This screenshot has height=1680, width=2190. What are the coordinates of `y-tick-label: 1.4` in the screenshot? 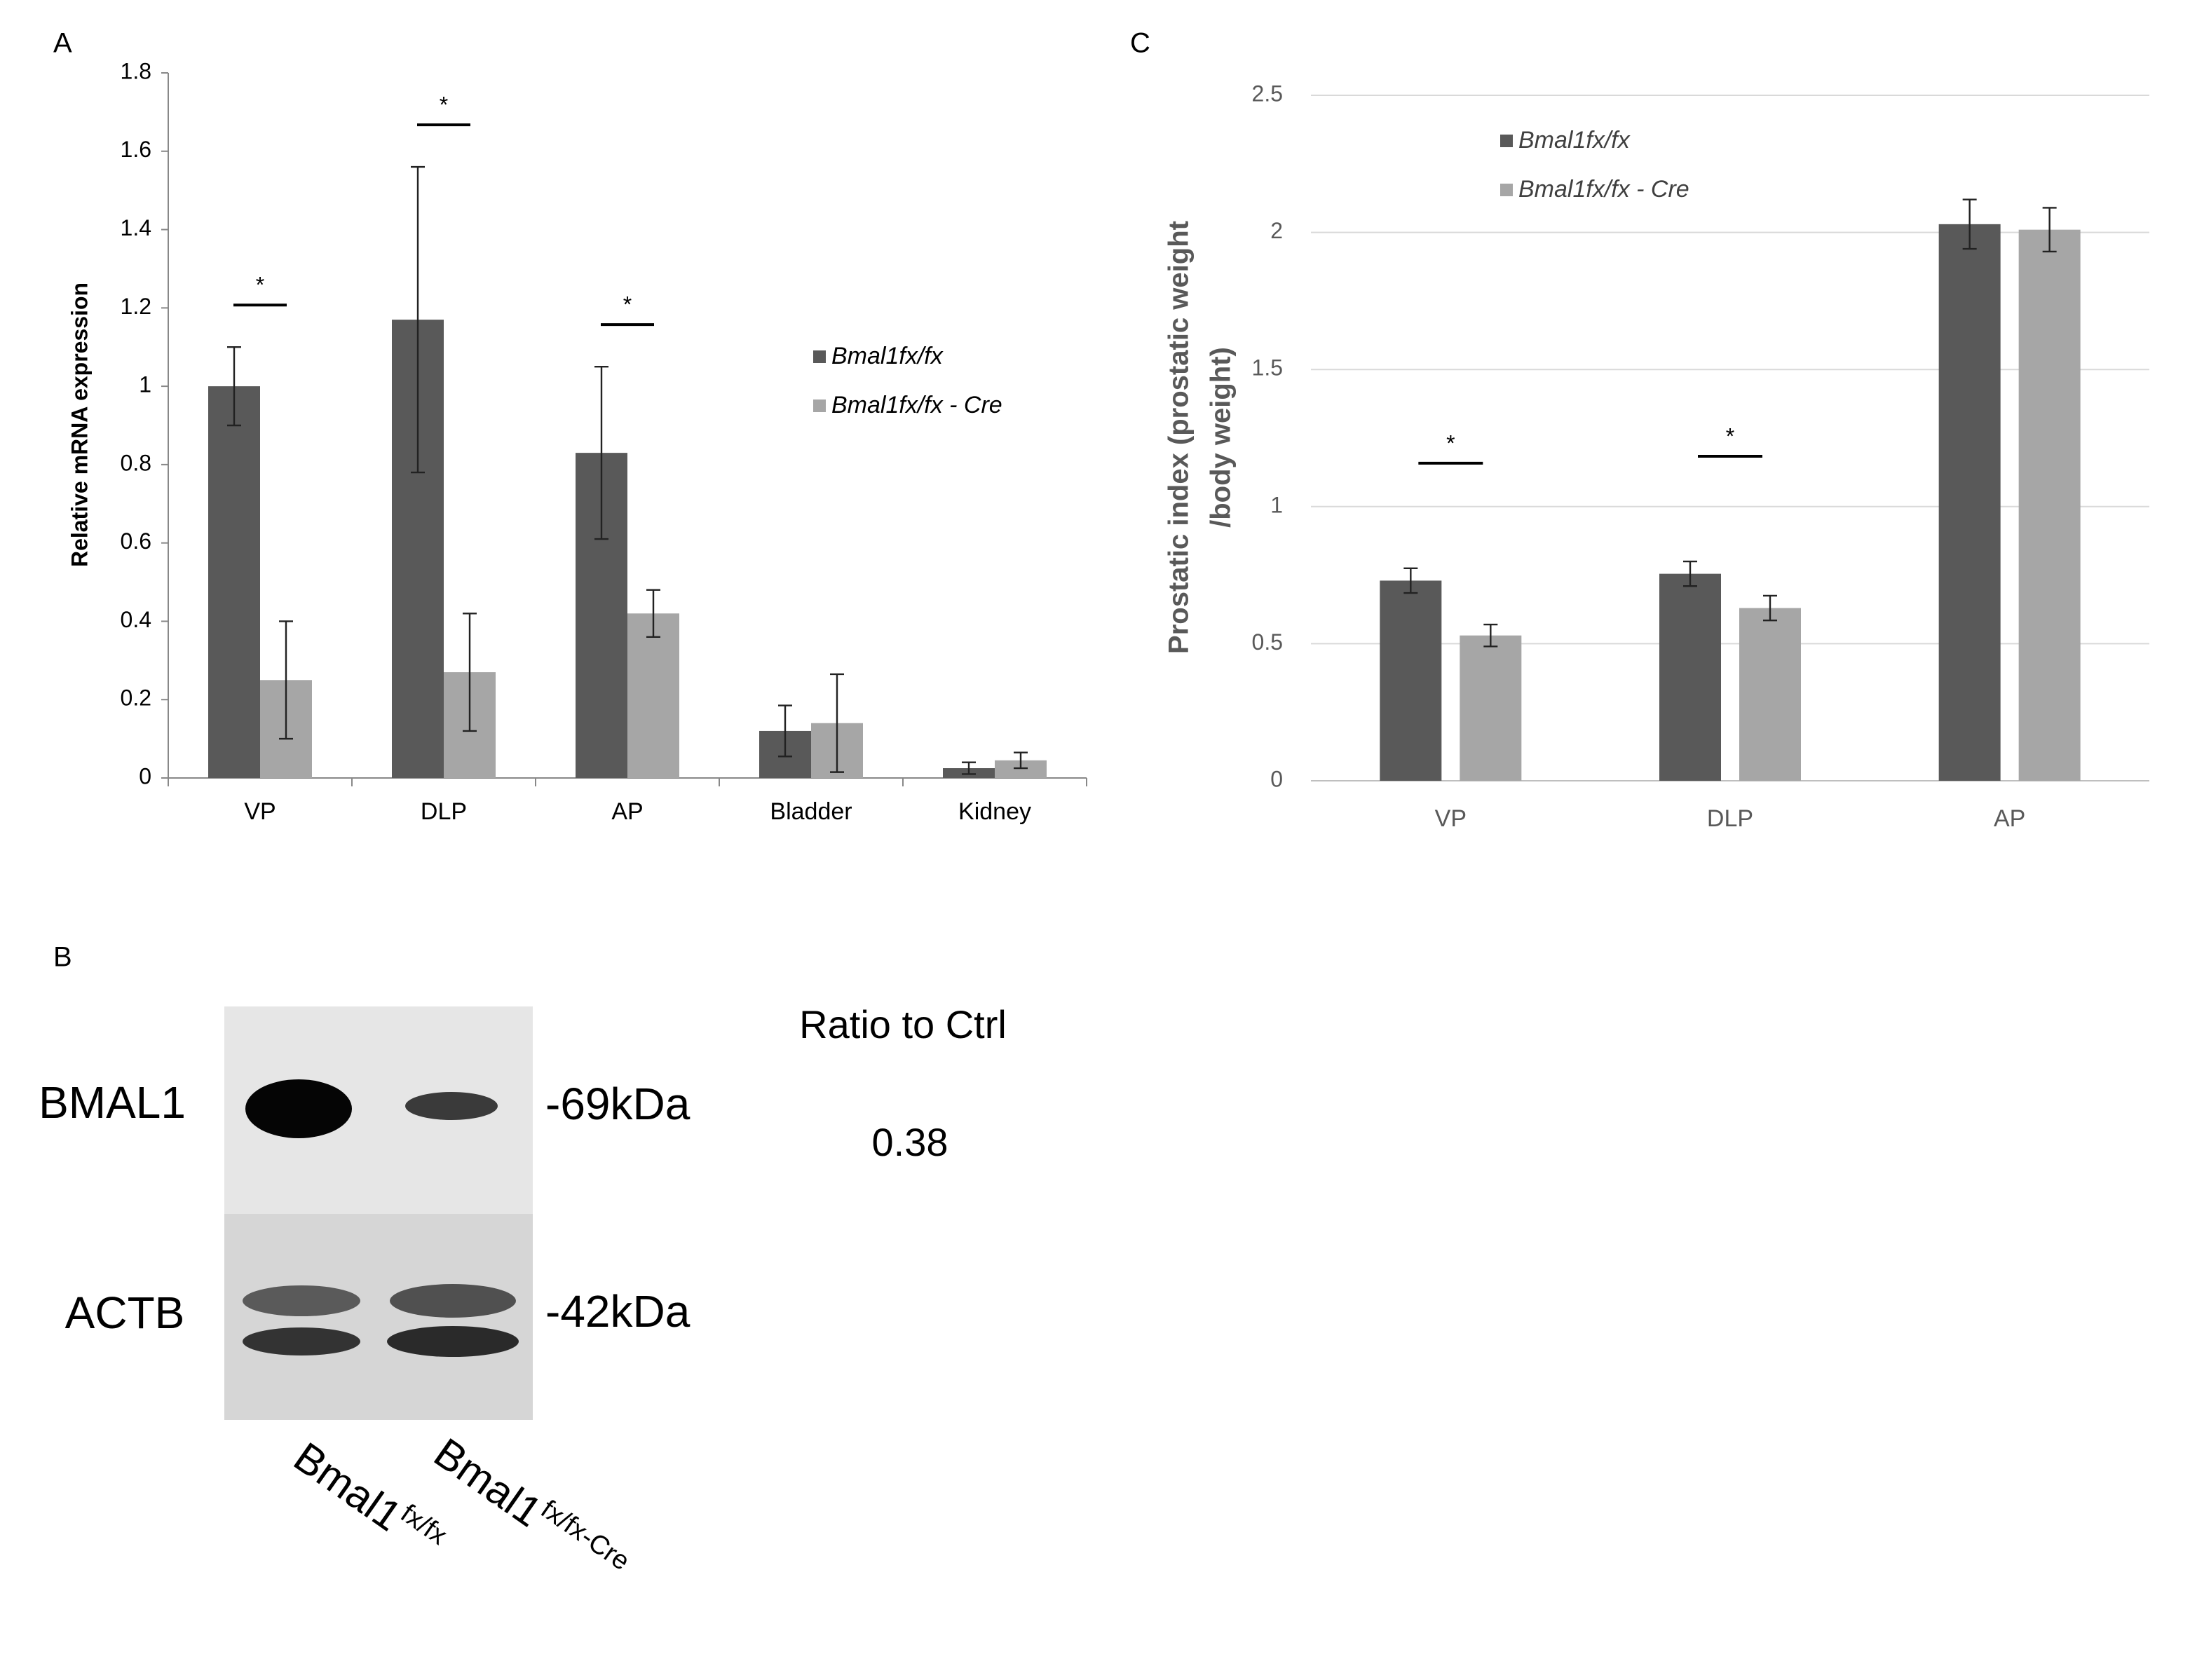 It's located at (136, 227).